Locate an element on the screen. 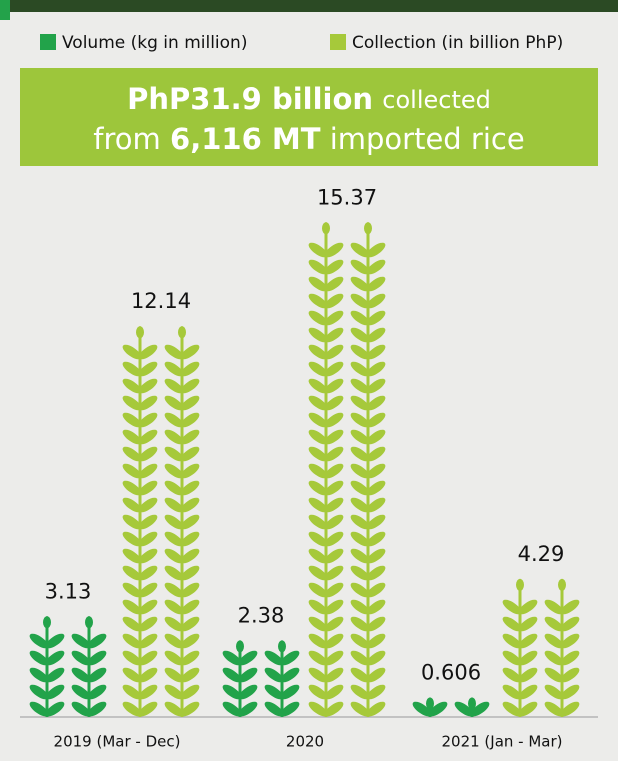 The height and width of the screenshot is (761, 618). value-label: 0.606 is located at coordinates (451, 672).